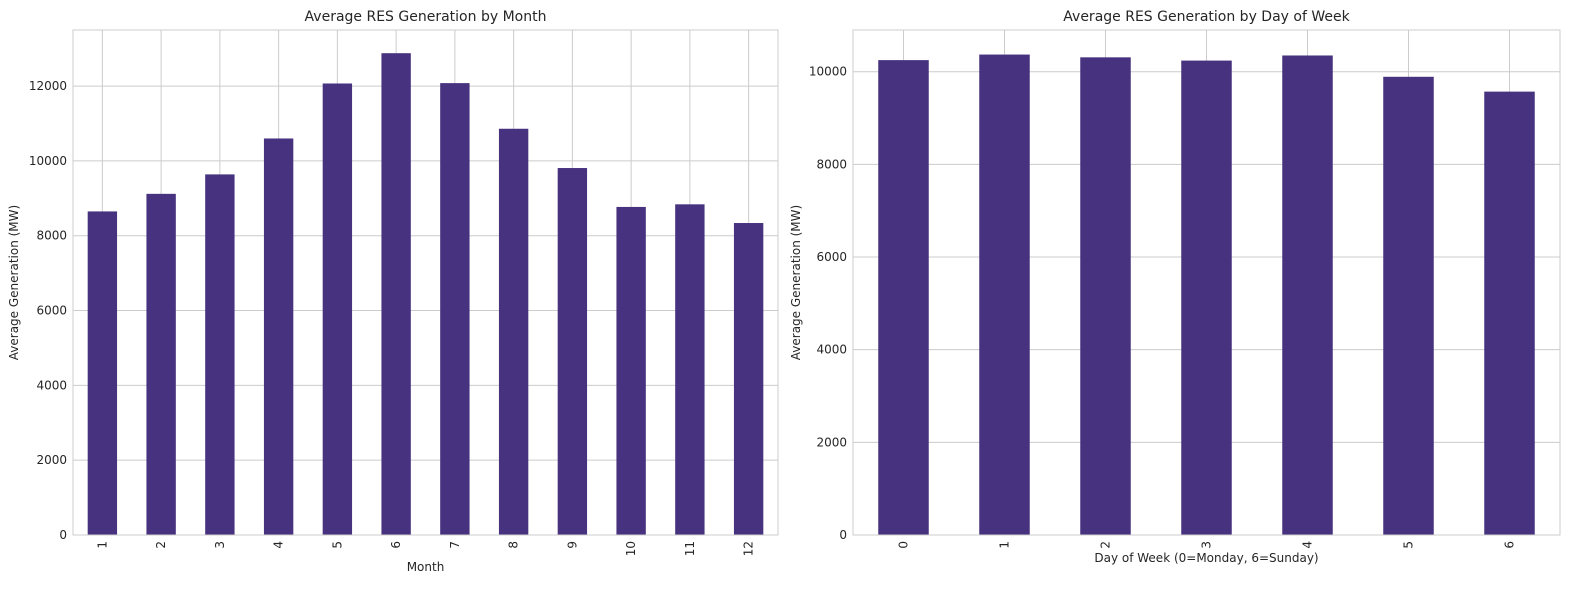  What do you see at coordinates (1206, 17) in the screenshot?
I see `chart-title: Average RES Generation by Day of Week` at bounding box center [1206, 17].